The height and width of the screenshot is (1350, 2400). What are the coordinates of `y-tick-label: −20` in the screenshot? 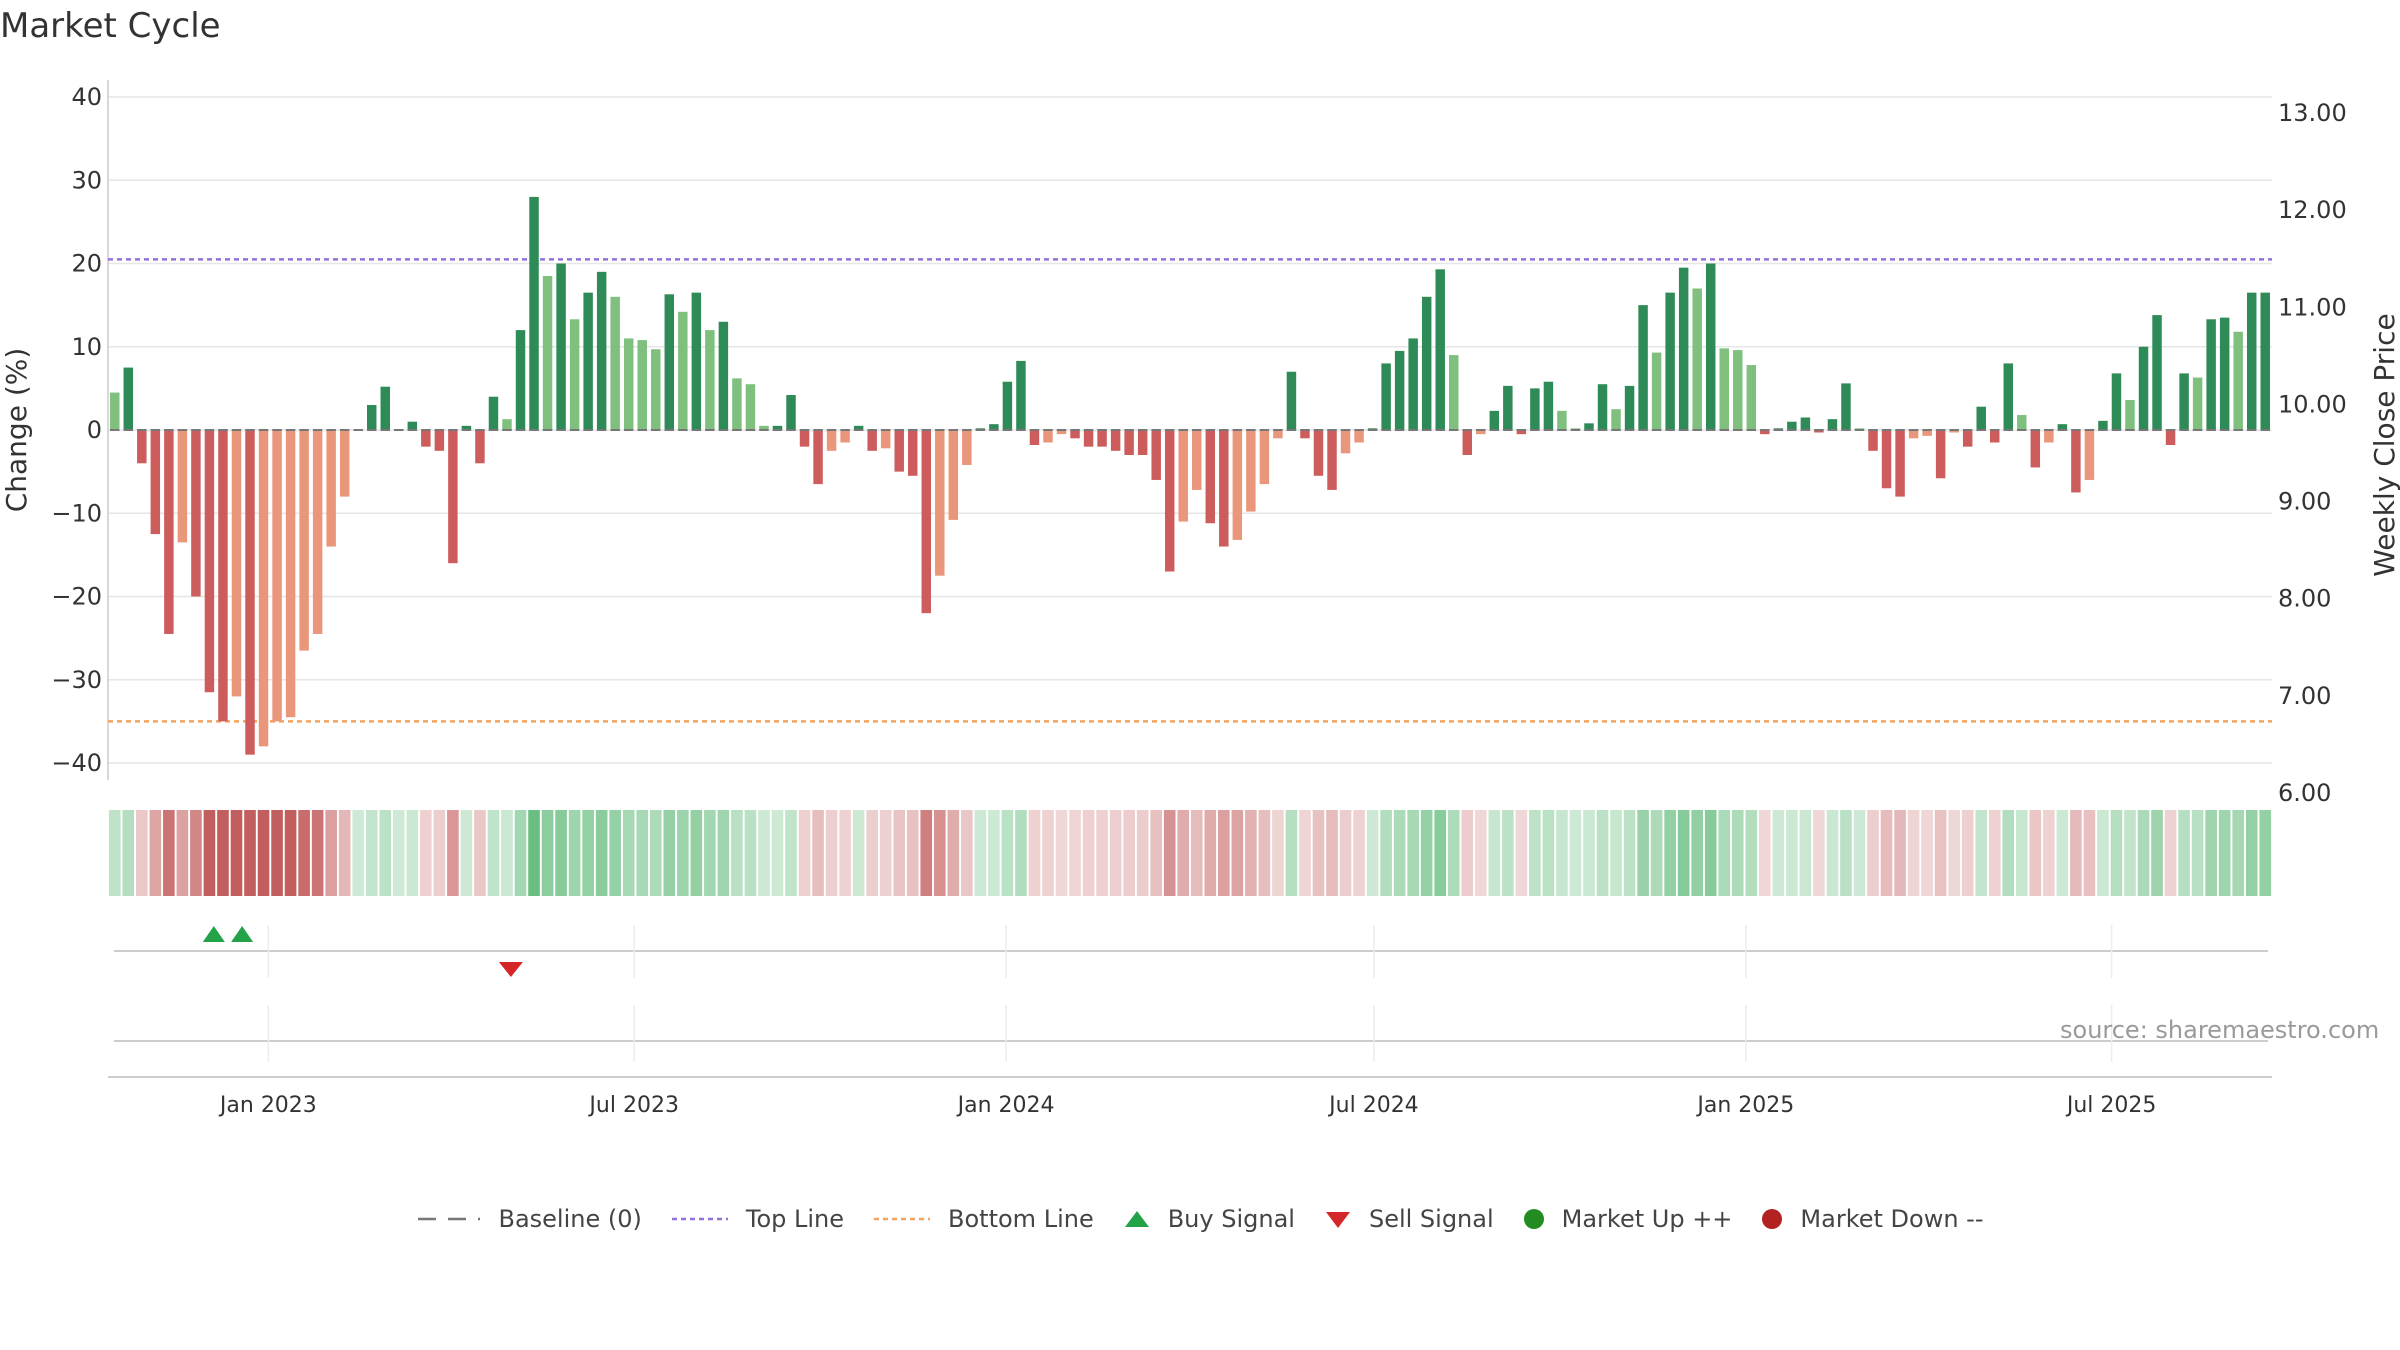 It's located at (76, 597).